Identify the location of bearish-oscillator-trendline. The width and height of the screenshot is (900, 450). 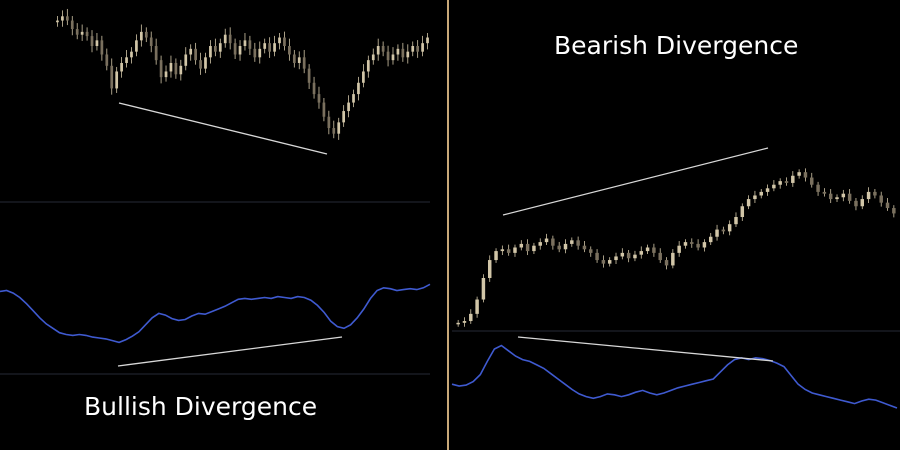
(645, 349).